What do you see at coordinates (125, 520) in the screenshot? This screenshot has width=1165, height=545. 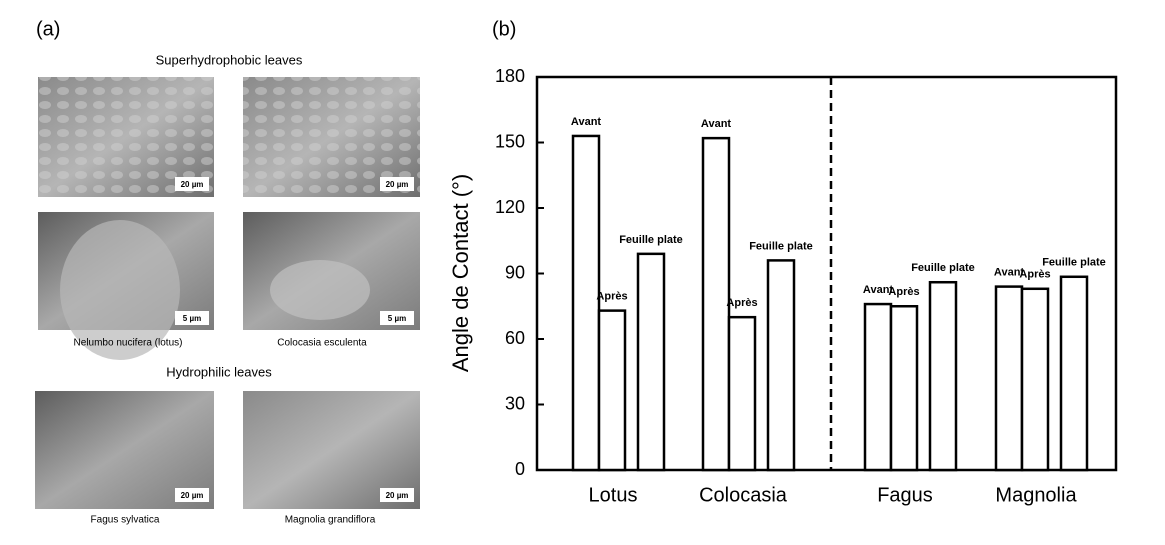 I see `caption: Fagus sylvatica` at bounding box center [125, 520].